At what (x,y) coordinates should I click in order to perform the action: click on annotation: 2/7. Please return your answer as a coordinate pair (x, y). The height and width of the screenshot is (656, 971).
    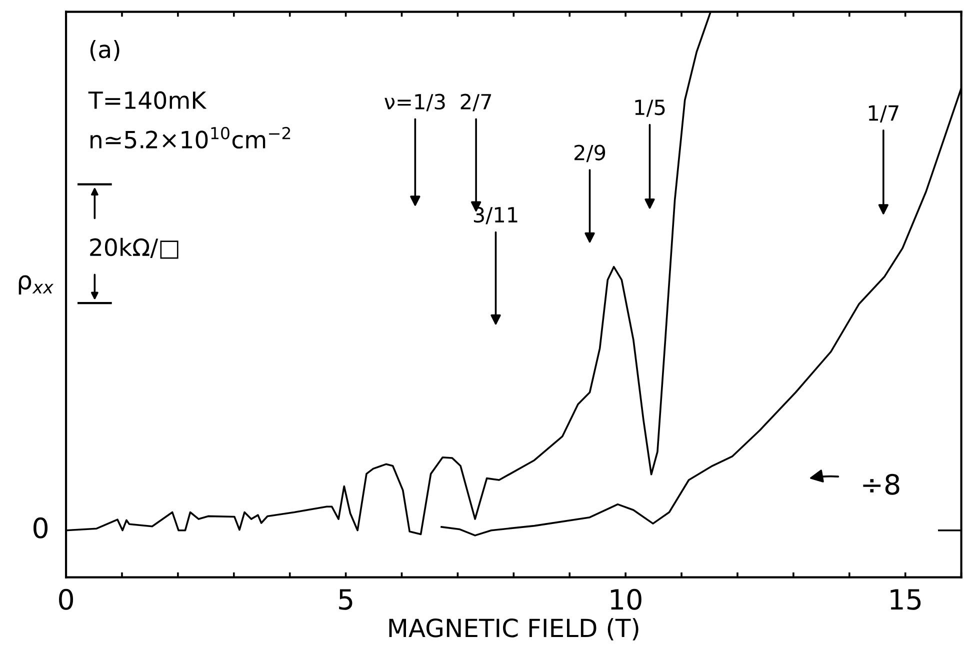
    Looking at the image, I should click on (476, 103).